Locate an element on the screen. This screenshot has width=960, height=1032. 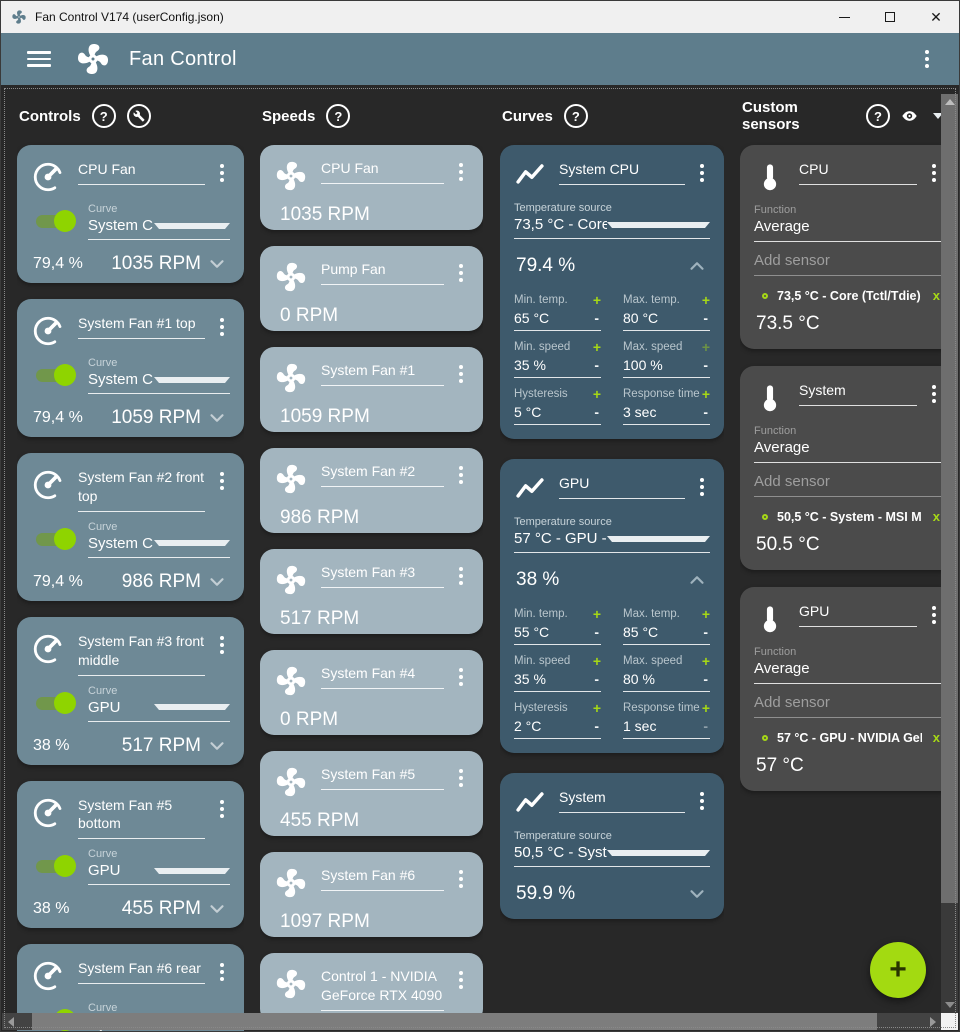
vertical-scrollbar is located at coordinates (949, 553).